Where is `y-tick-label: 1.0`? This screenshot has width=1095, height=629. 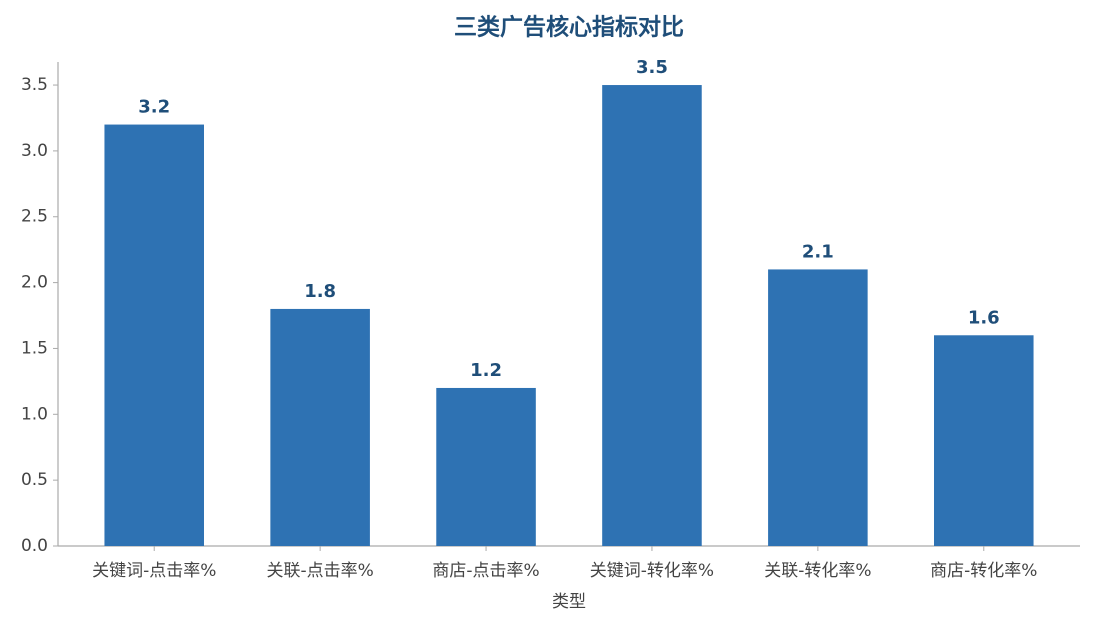 y-tick-label: 1.0 is located at coordinates (34, 414).